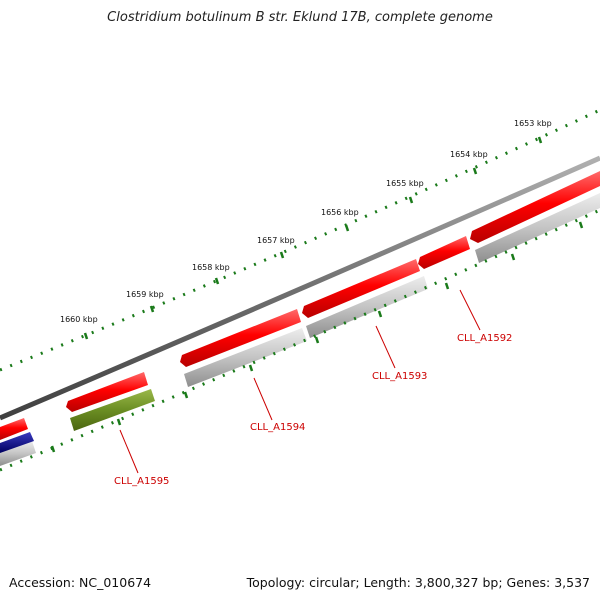  I want to click on gene-blue, so click(17, 442).